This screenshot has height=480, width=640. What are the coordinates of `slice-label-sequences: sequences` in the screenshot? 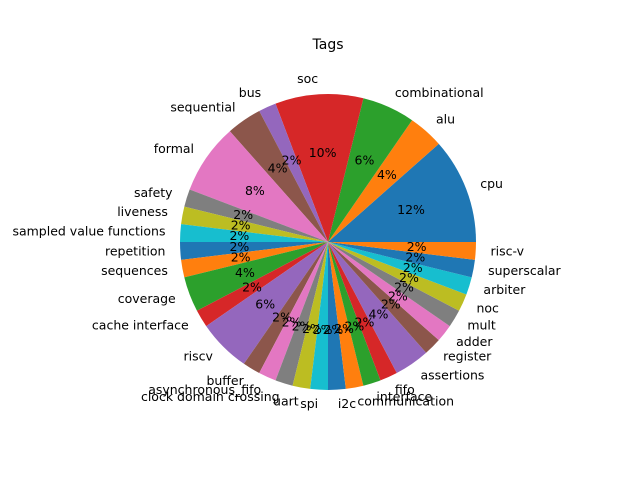 It's located at (134, 270).